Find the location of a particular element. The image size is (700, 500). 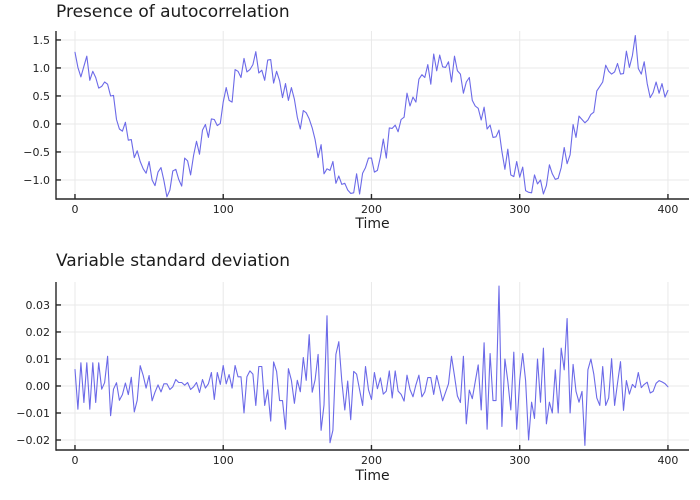

y-tick-label: 0.0 is located at coordinates (42, 124).